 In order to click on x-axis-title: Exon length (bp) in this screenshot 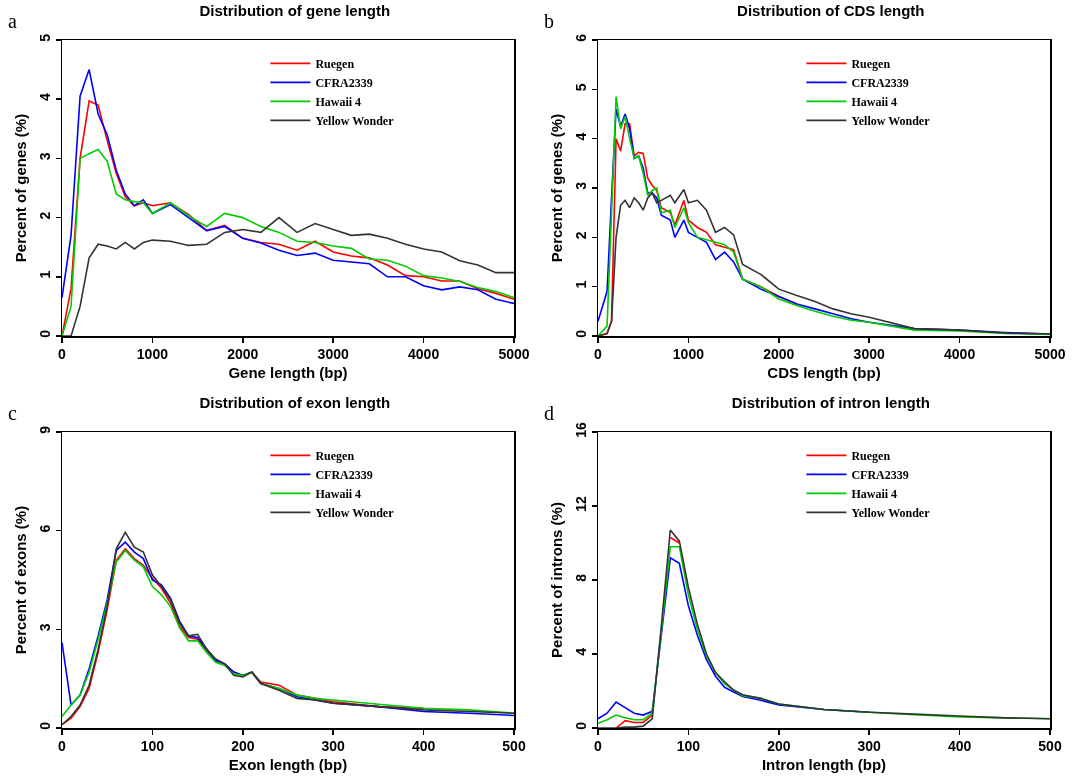, I will do `click(288, 765)`.